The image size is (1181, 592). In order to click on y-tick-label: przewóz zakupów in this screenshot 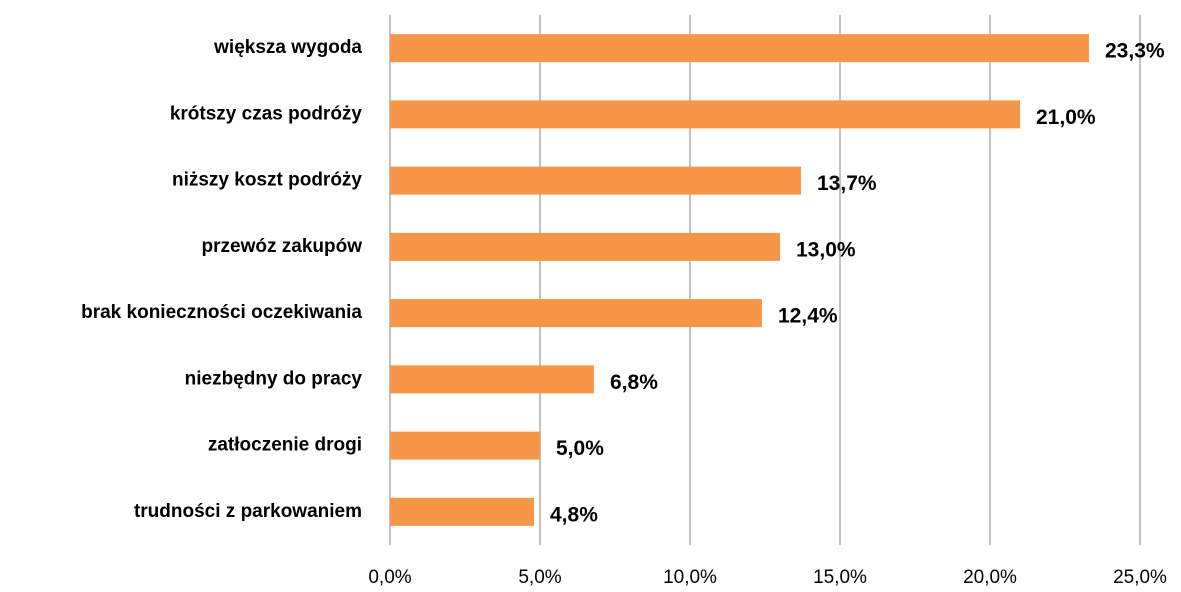, I will do `click(282, 246)`.